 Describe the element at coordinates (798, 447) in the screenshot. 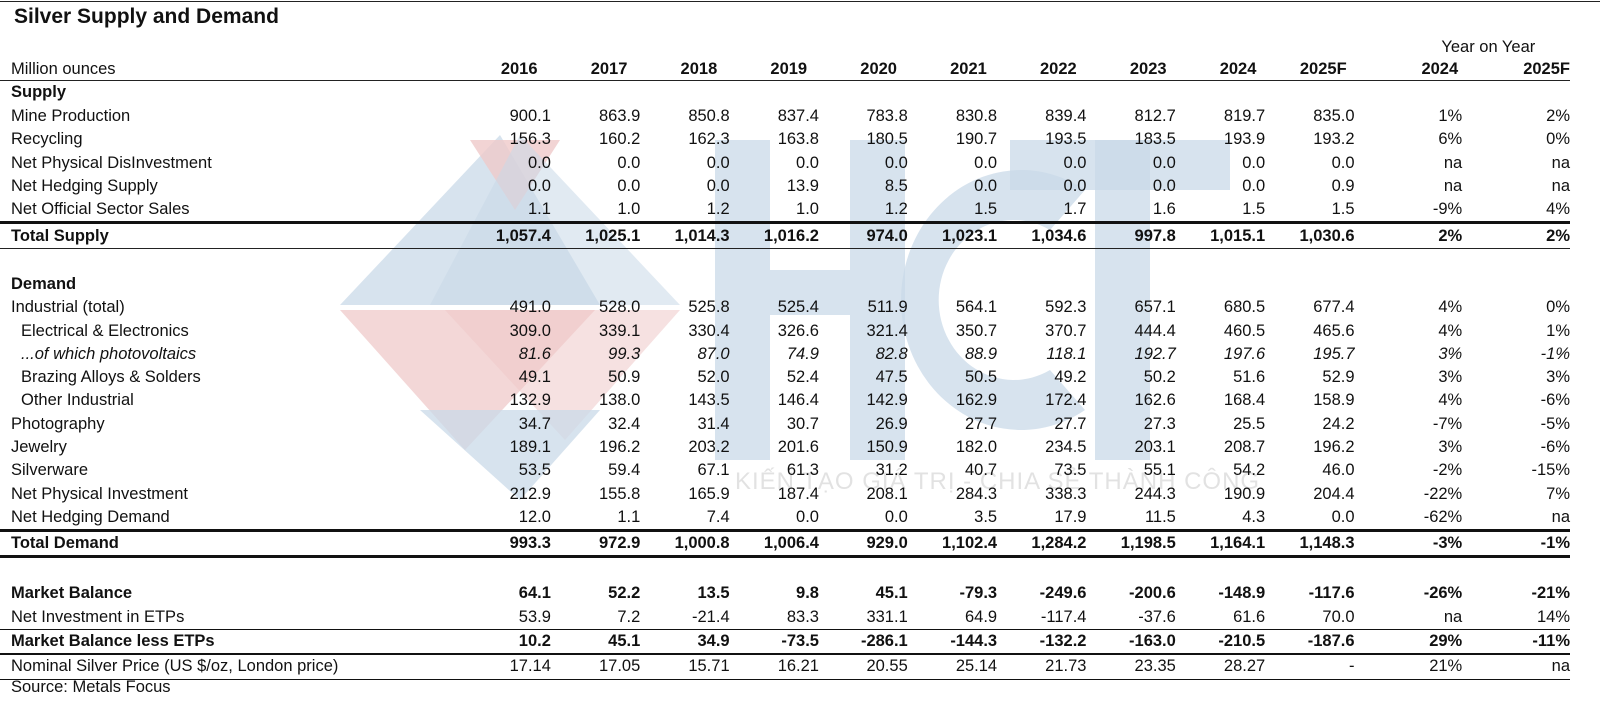

I see `cell-value: 201.6` at that location.